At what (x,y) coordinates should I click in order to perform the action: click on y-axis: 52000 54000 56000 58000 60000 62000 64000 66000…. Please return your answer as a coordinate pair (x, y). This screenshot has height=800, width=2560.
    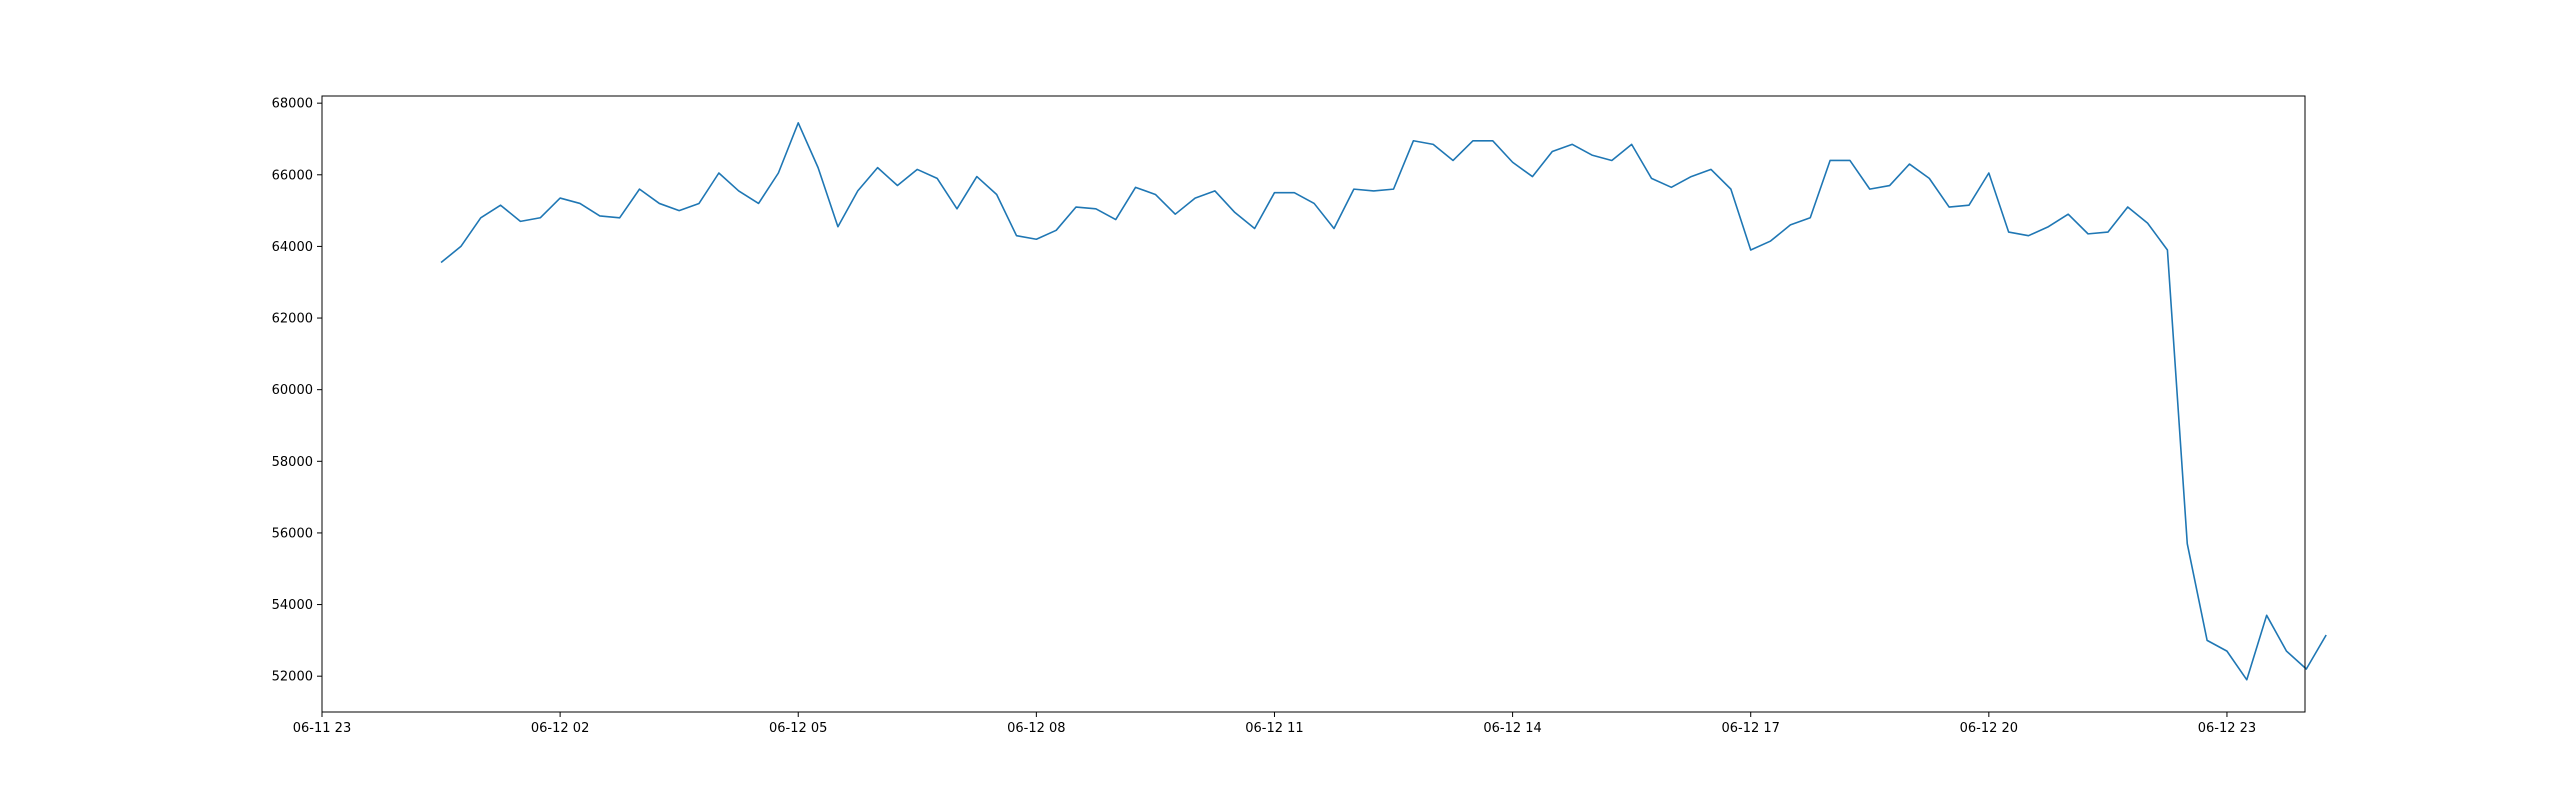
    Looking at the image, I should click on (297, 391).